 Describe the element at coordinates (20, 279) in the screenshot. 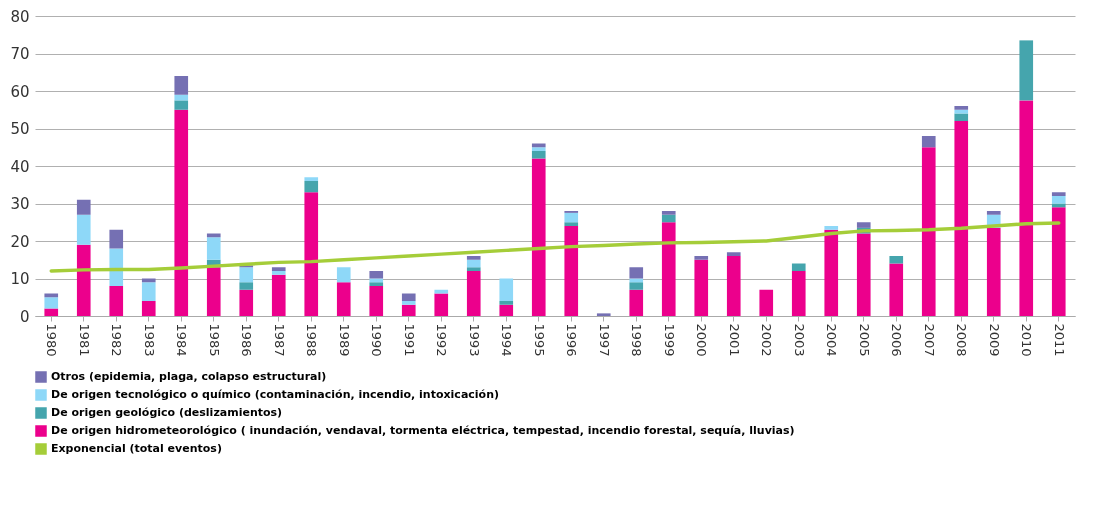

I see `y-tick-label: 10` at that location.